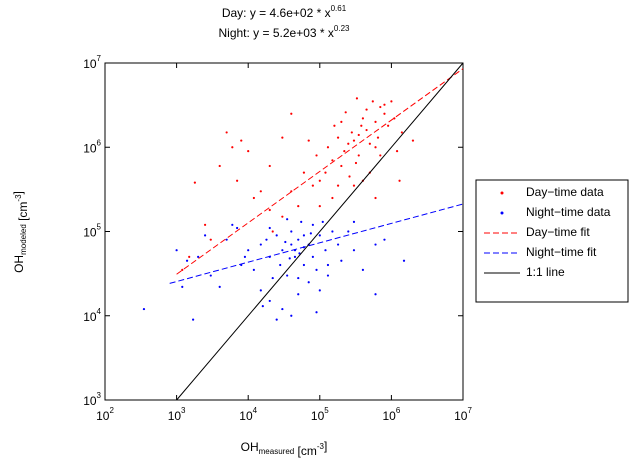  Describe the element at coordinates (92, 315) in the screenshot. I see `tick-label: 10⁴` at that location.